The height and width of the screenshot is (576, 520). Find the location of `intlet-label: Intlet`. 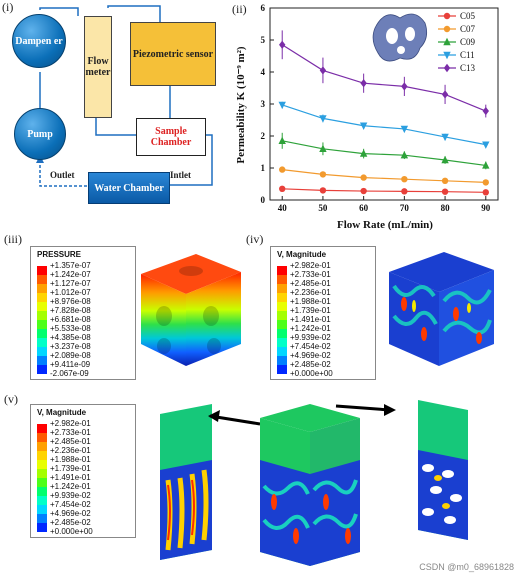

intlet-label: Intlet is located at coordinates (180, 175).